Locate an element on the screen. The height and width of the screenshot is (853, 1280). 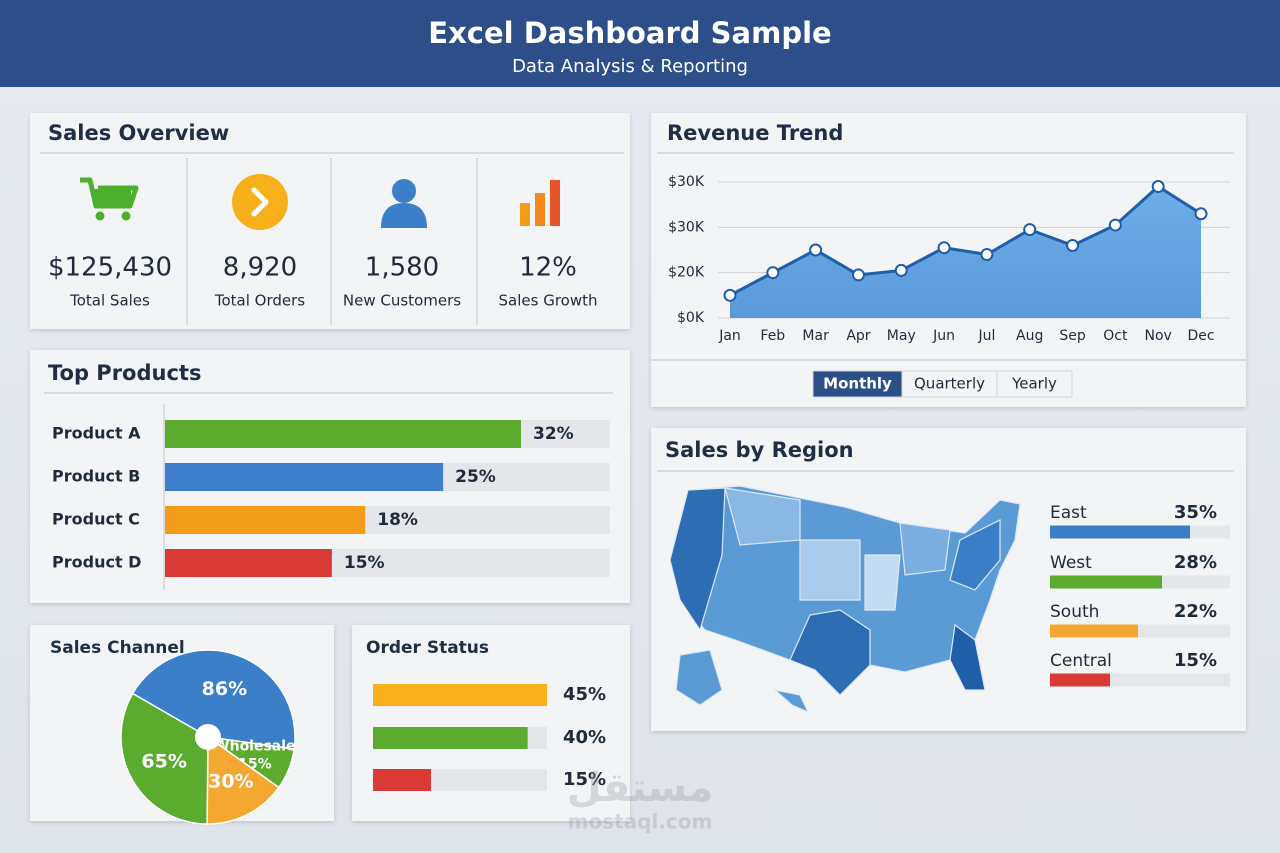
line is located at coordinates (965, 241).